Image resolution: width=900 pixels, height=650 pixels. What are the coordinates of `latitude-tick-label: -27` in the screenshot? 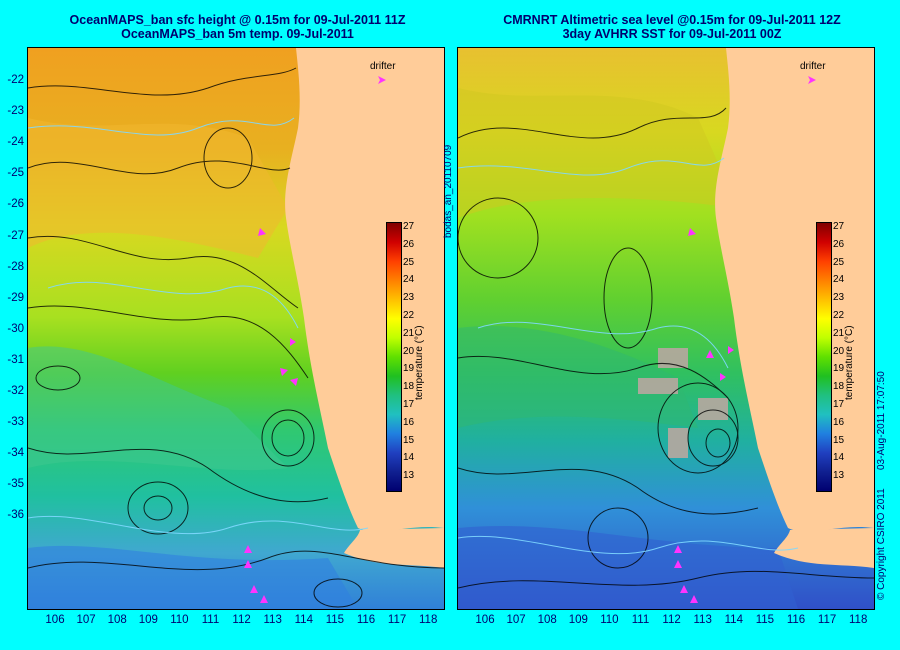 It's located at (15, 235).